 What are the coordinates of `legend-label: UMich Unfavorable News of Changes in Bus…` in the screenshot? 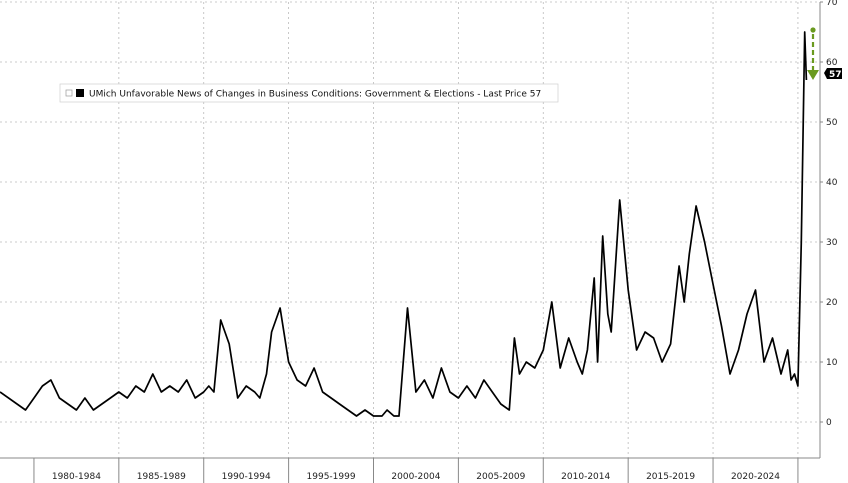 It's located at (315, 95).